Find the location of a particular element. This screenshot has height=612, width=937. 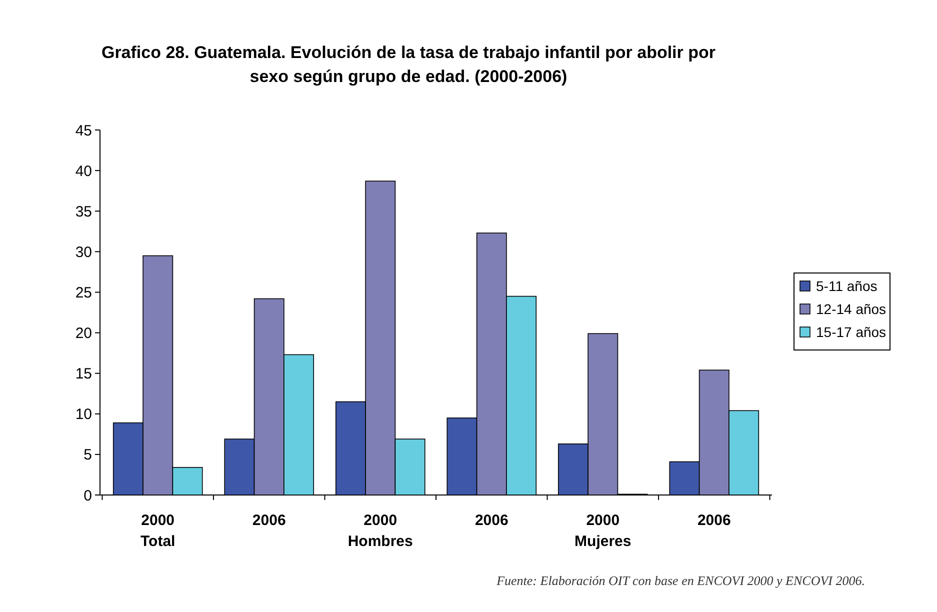

x-tick-label: 2000 Hombres is located at coordinates (380, 531).